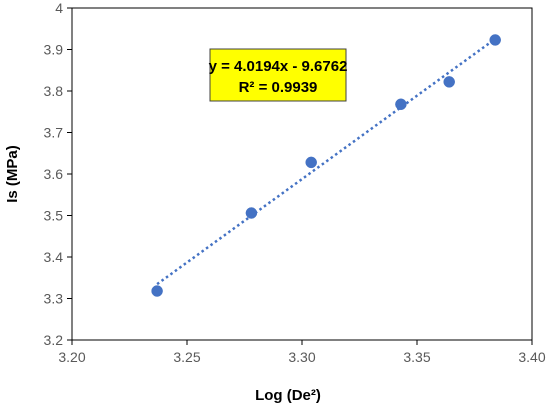  What do you see at coordinates (278, 87) in the screenshot?
I see `trendline-r-squared: R² = 0.9939` at bounding box center [278, 87].